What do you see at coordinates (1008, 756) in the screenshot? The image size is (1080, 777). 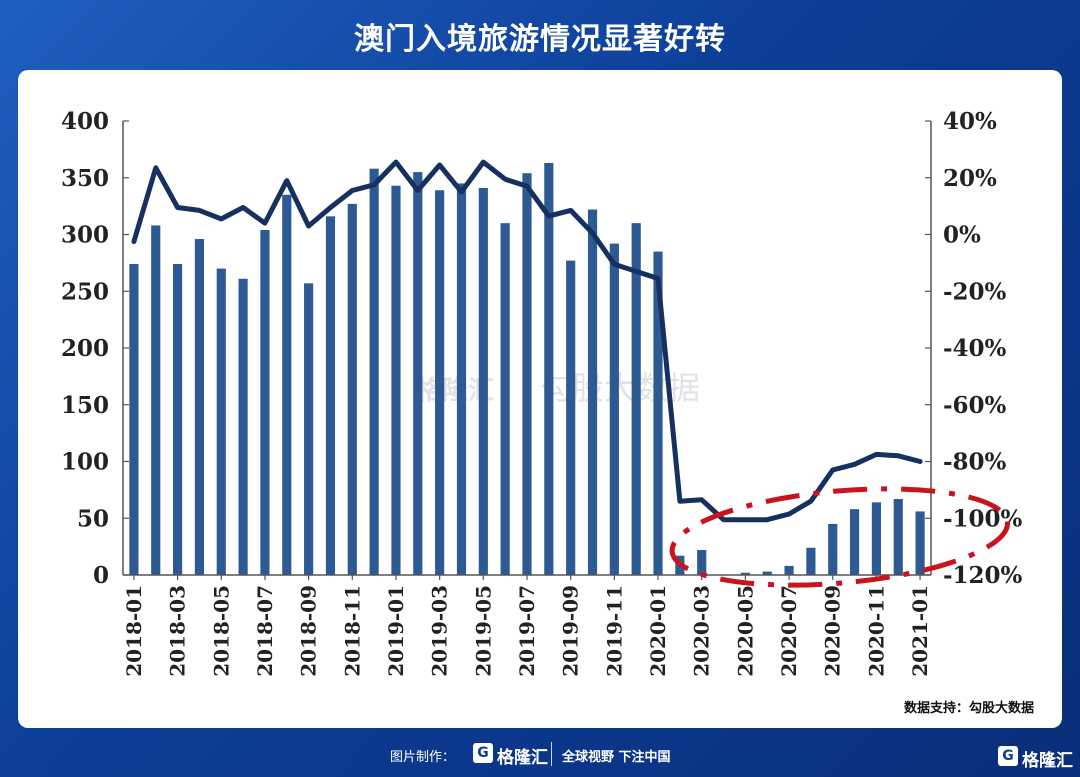 I see `corner-logo-icon: G` at bounding box center [1008, 756].